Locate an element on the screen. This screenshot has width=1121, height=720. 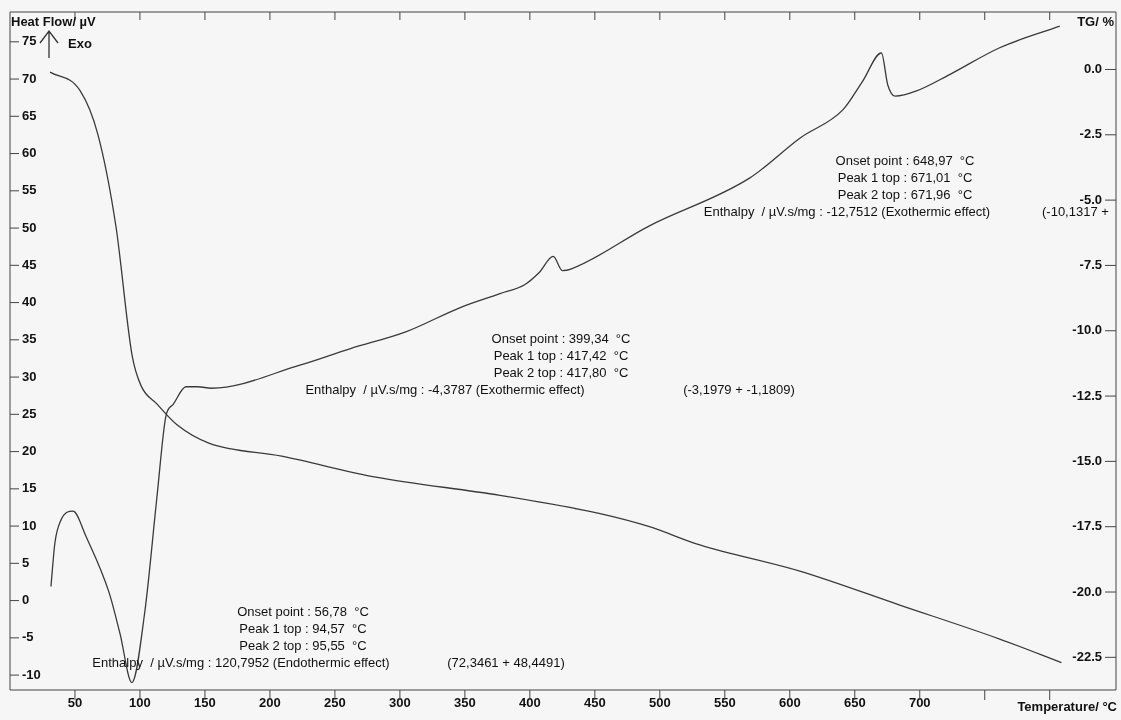
annotation: Enthalpy / µV.s/mg : -12,7512 (Exothermic effect) is located at coordinates (847, 211).